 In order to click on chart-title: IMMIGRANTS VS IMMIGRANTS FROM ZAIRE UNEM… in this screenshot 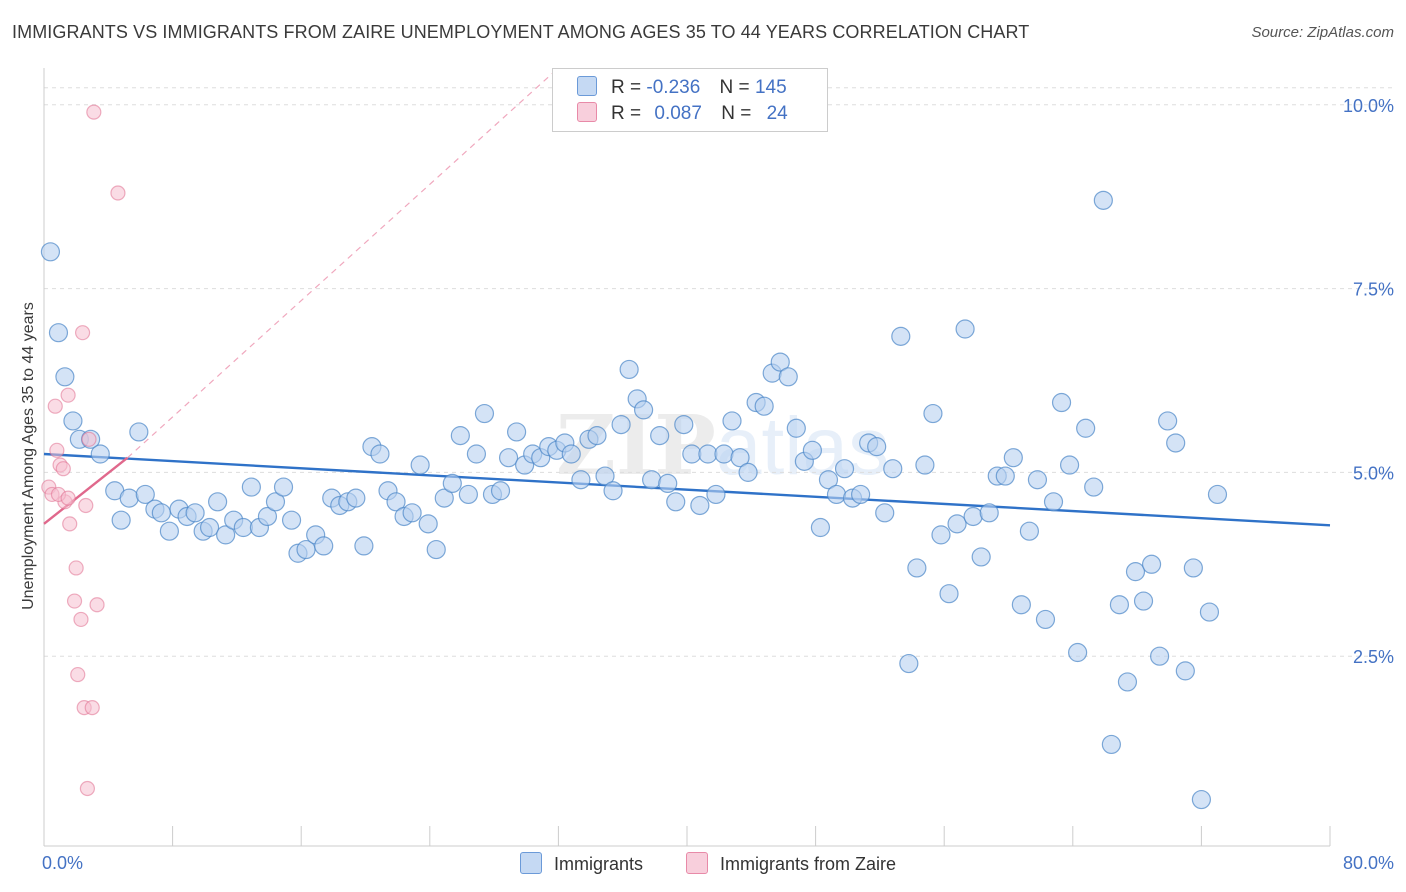, I will do `click(521, 32)`.